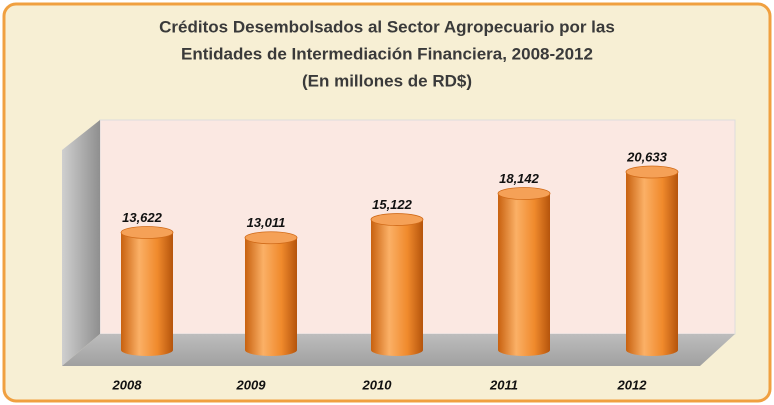 The width and height of the screenshot is (774, 405). Describe the element at coordinates (377, 384) in the screenshot. I see `x-tick-label: 2010` at that location.